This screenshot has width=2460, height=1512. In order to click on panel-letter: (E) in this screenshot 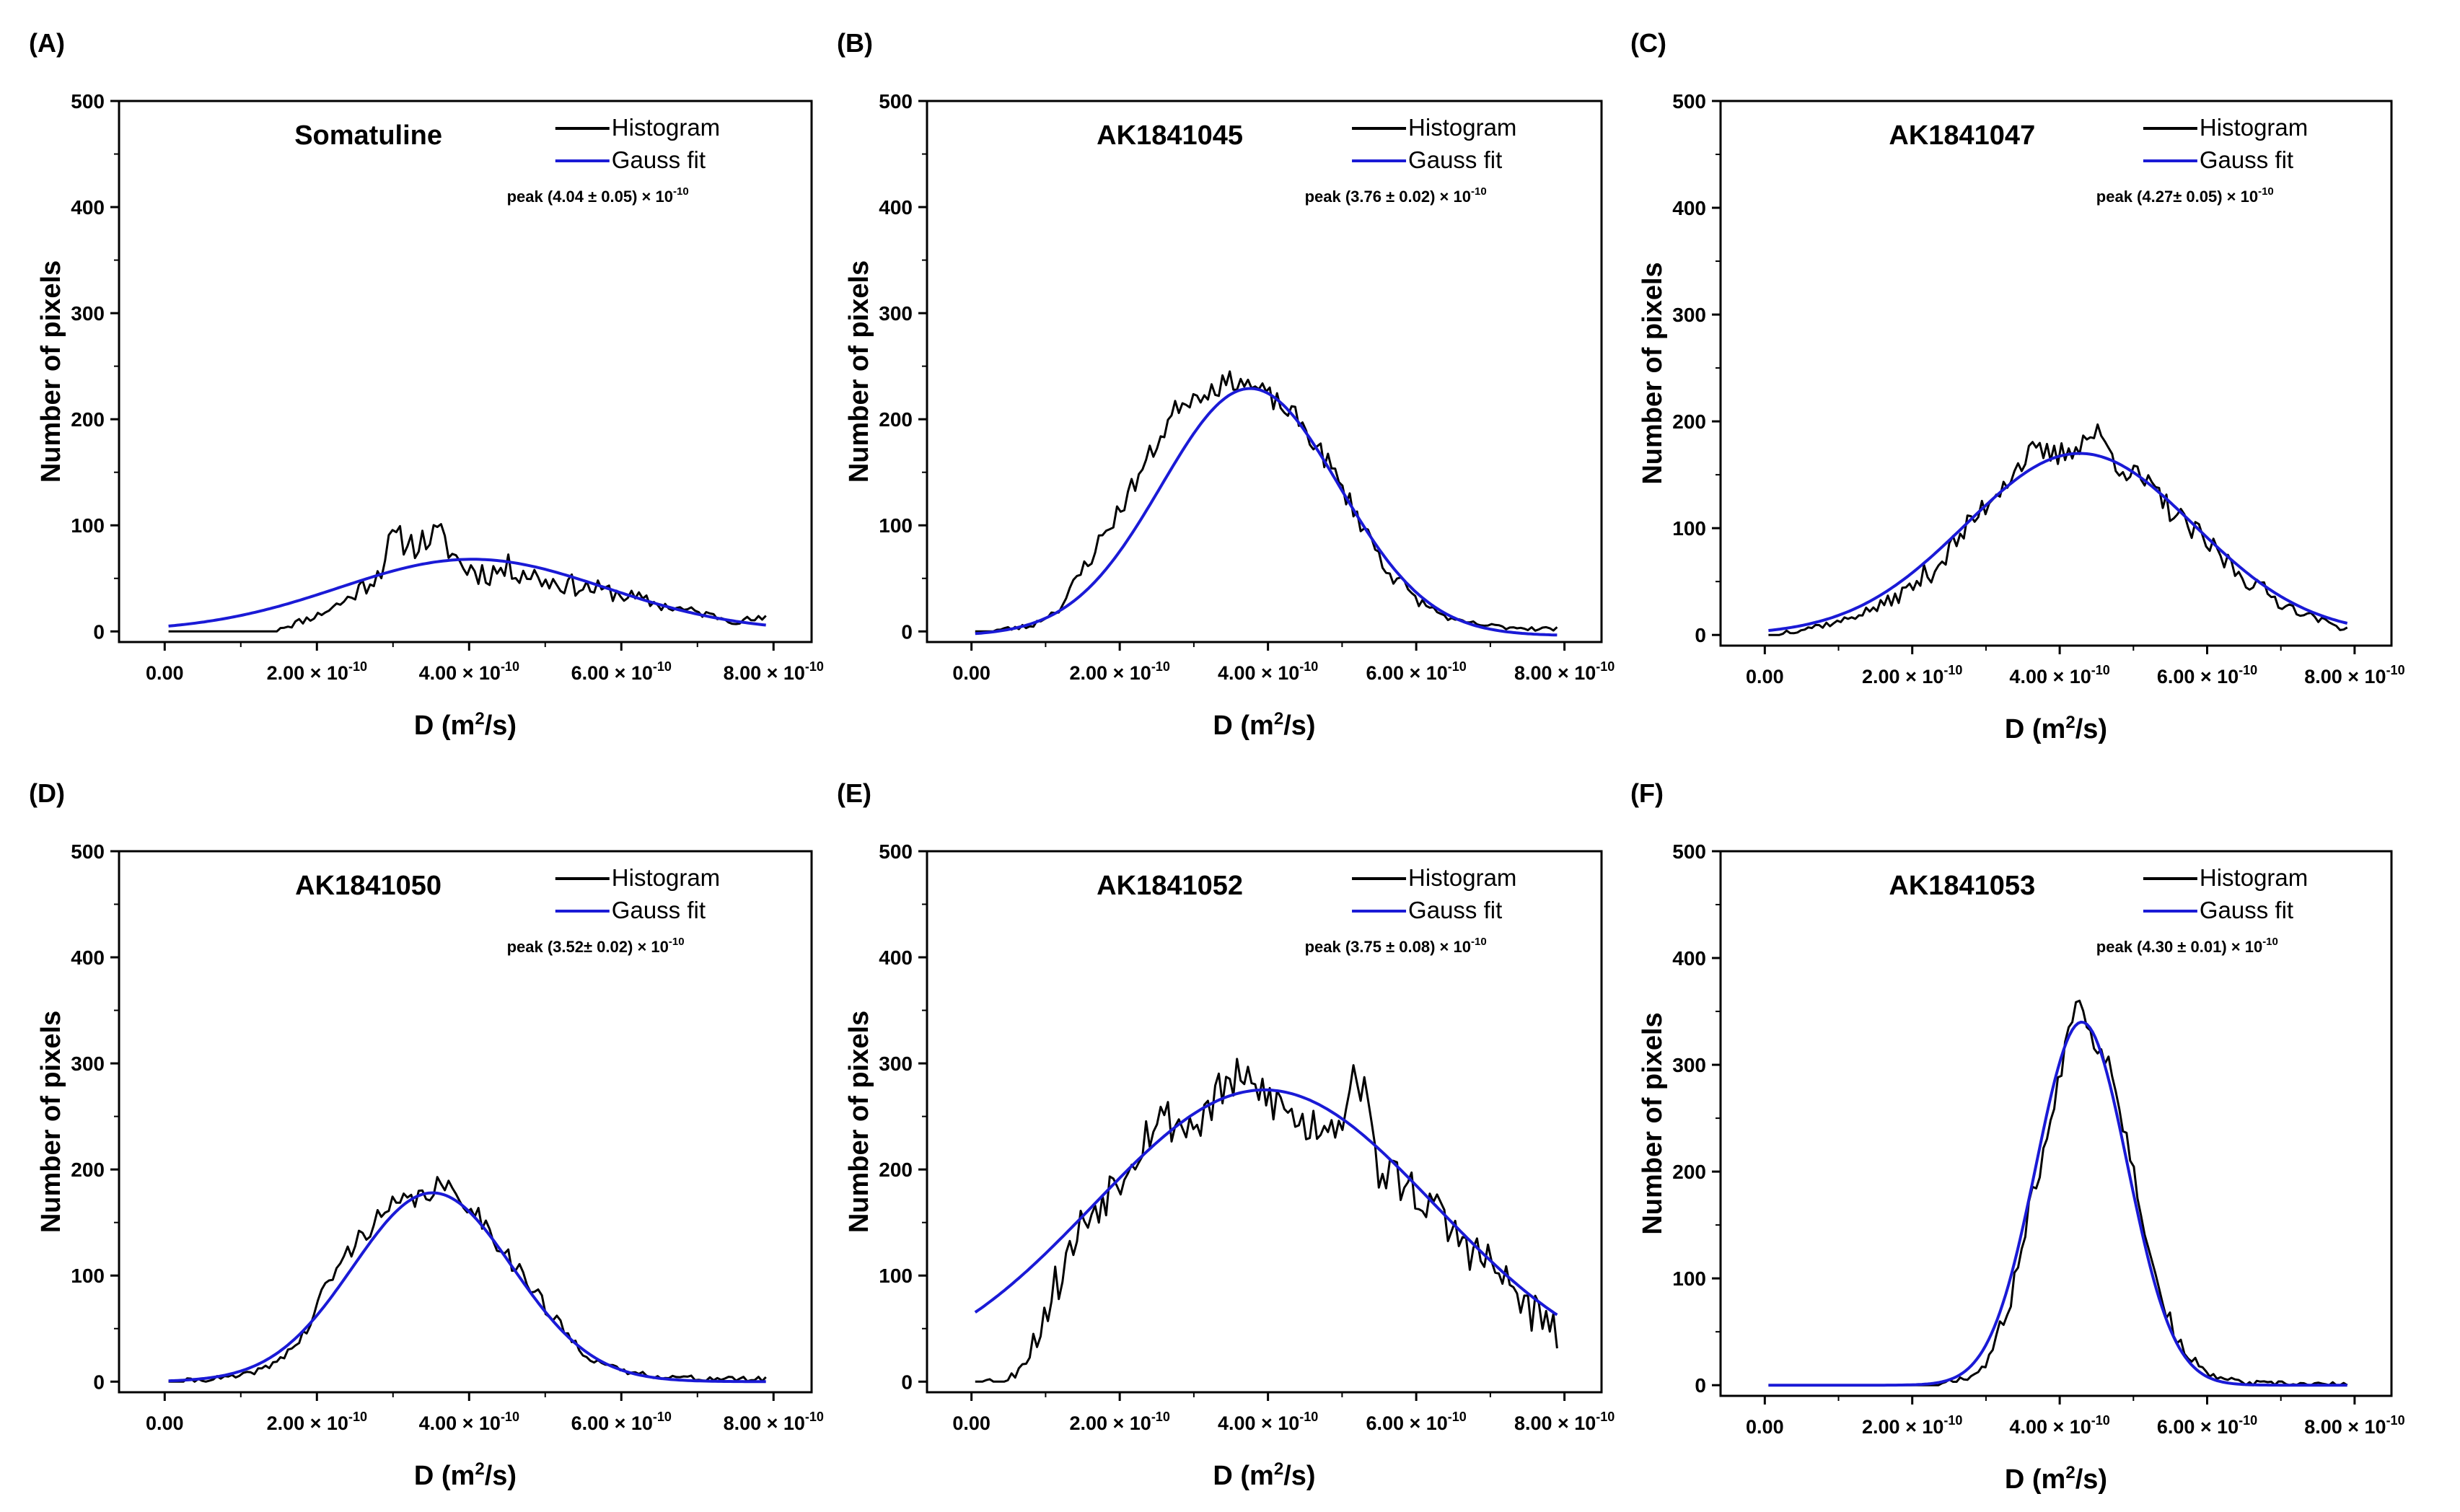, I will do `click(854, 793)`.